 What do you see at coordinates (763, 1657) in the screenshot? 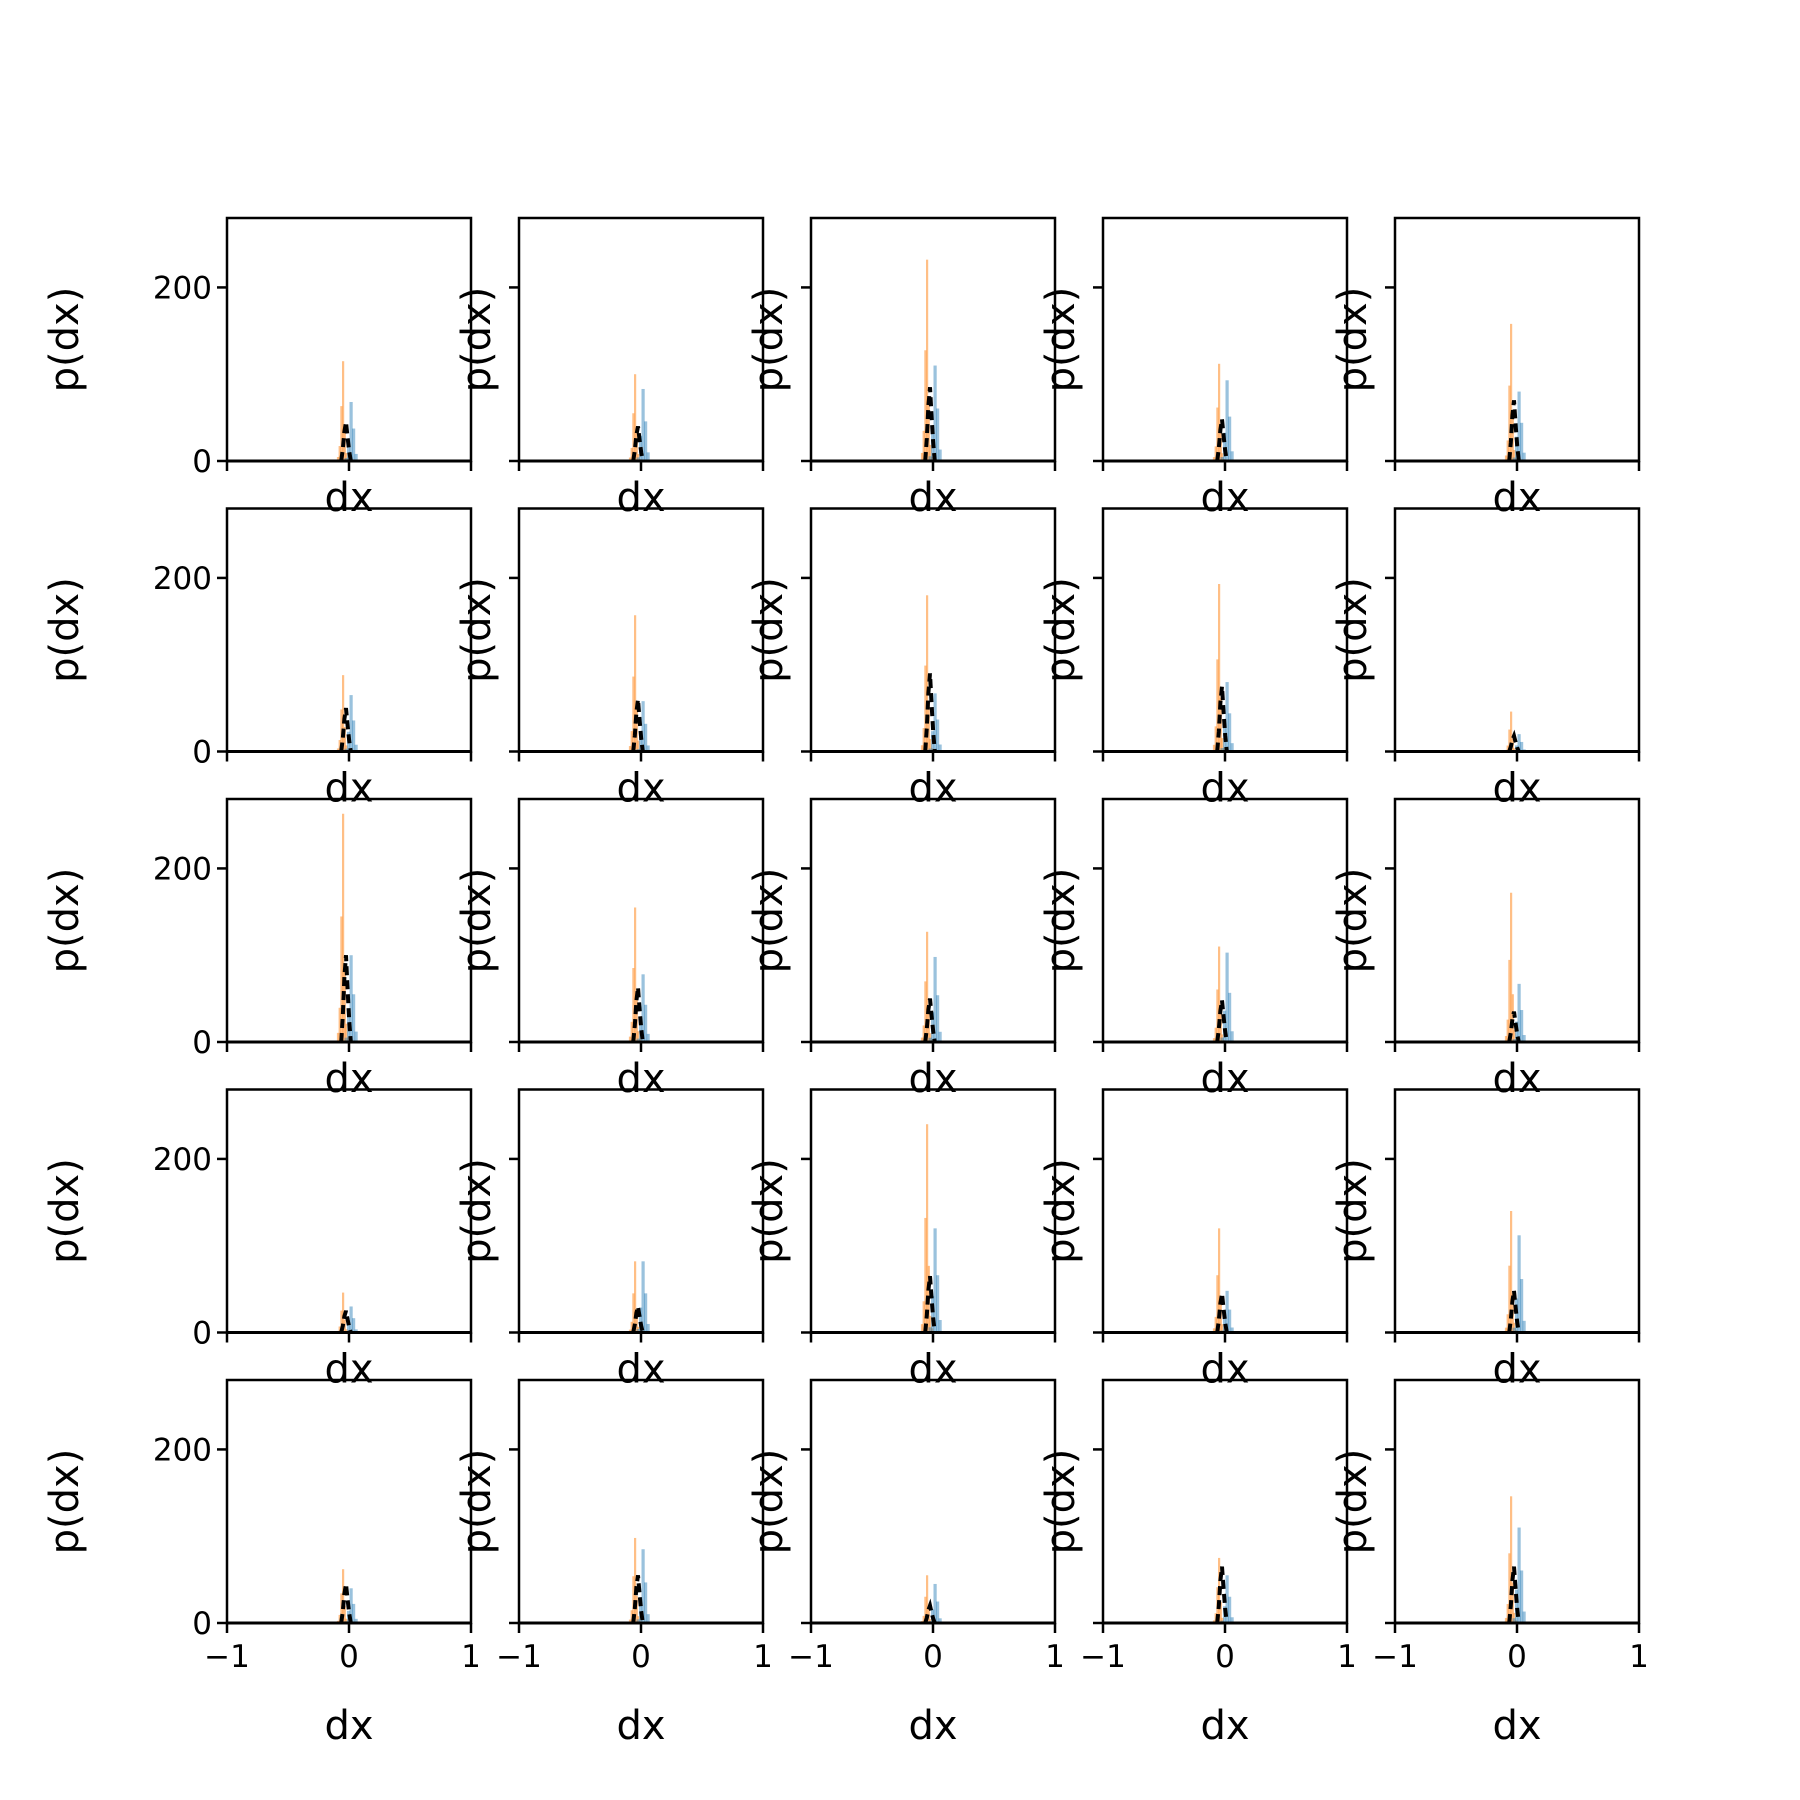
I see `x-tick-label: 1` at bounding box center [763, 1657].